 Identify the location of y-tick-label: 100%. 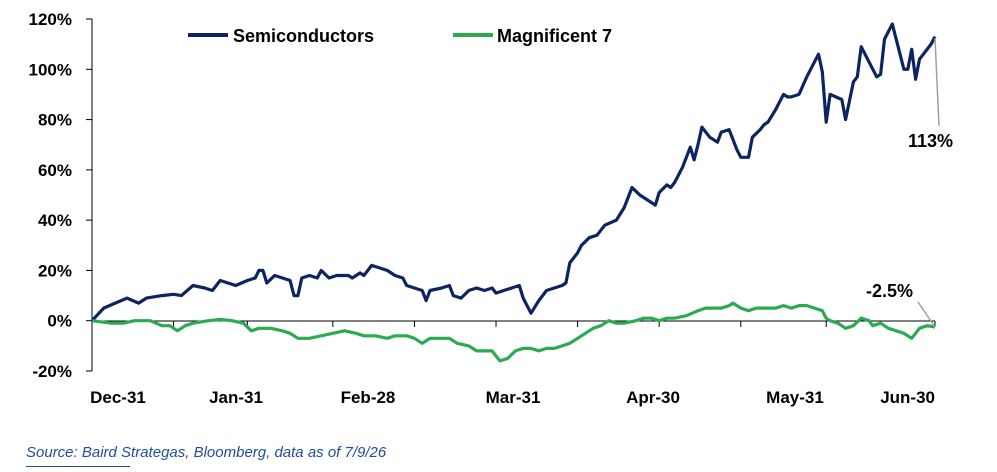
(50, 69).